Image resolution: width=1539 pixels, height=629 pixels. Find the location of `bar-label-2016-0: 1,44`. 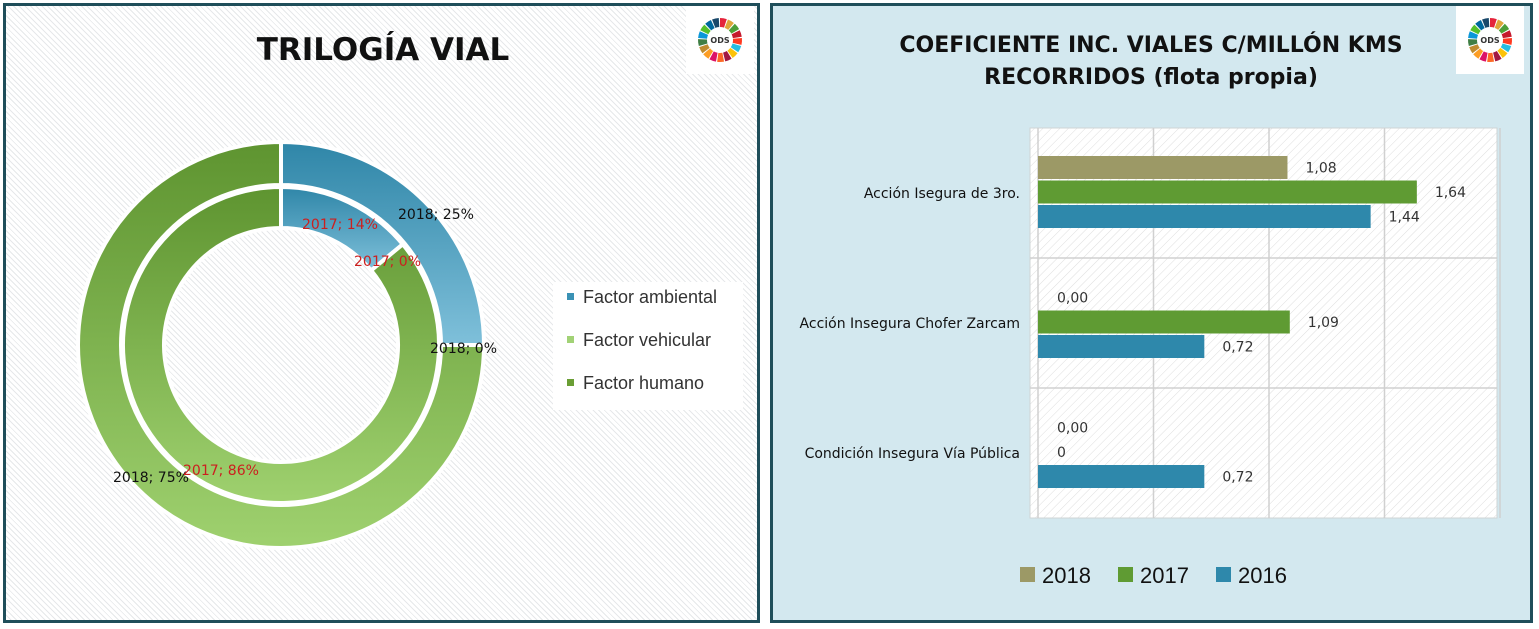

bar-label-2016-0: 1,44 is located at coordinates (1404, 218).